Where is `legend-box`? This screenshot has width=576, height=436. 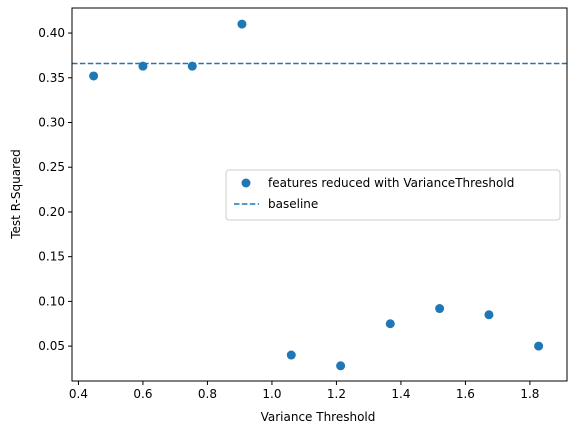 legend-box is located at coordinates (393, 195).